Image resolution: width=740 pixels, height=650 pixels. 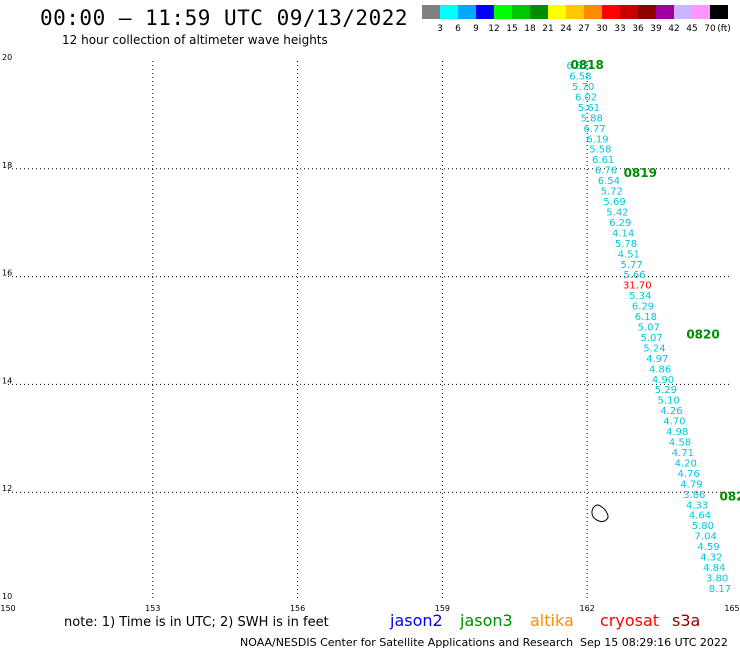 What do you see at coordinates (646, 317) in the screenshot?
I see `wave-height-value: 6.18` at bounding box center [646, 317].